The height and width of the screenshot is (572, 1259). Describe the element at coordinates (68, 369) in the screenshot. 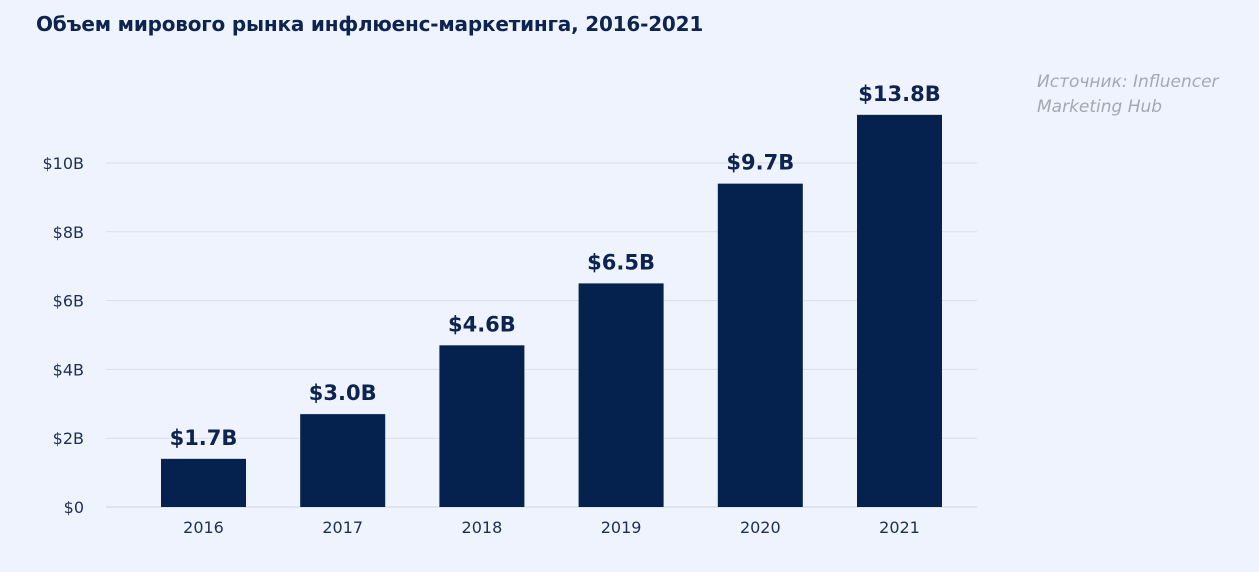

I see `y-tick-label: $4B` at that location.